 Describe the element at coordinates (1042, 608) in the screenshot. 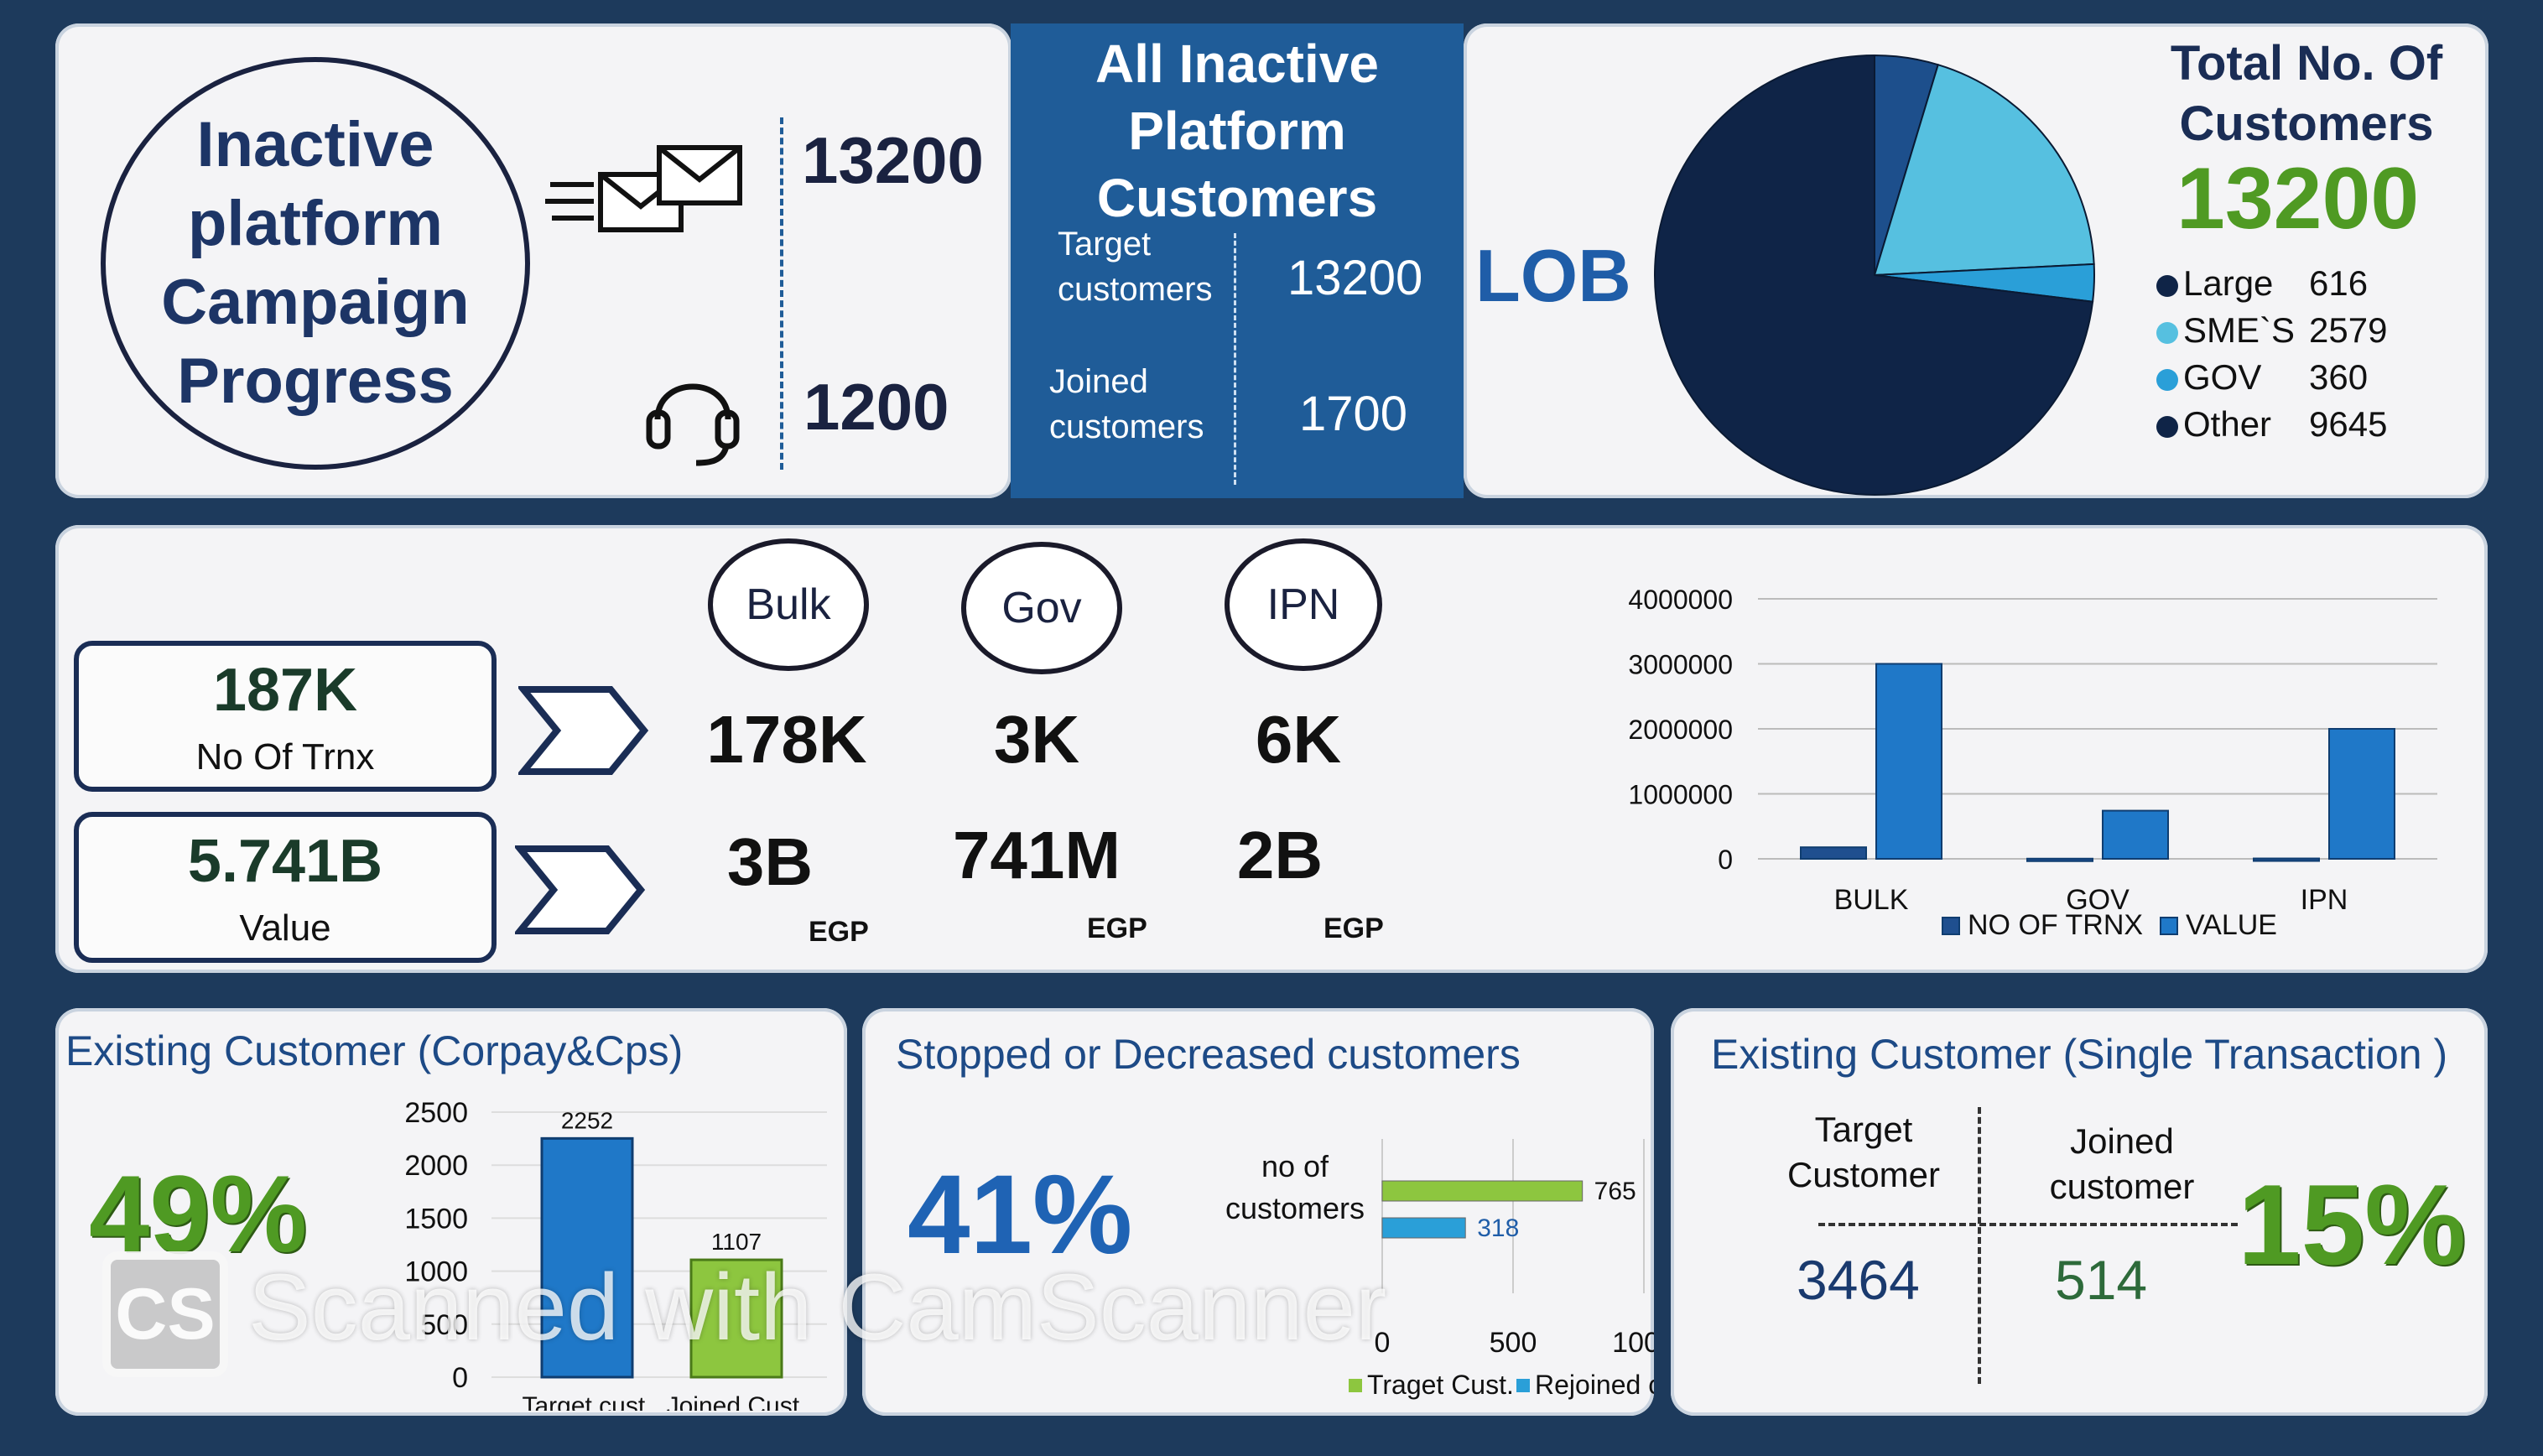

I see `segment-gov-badge: Gov` at that location.